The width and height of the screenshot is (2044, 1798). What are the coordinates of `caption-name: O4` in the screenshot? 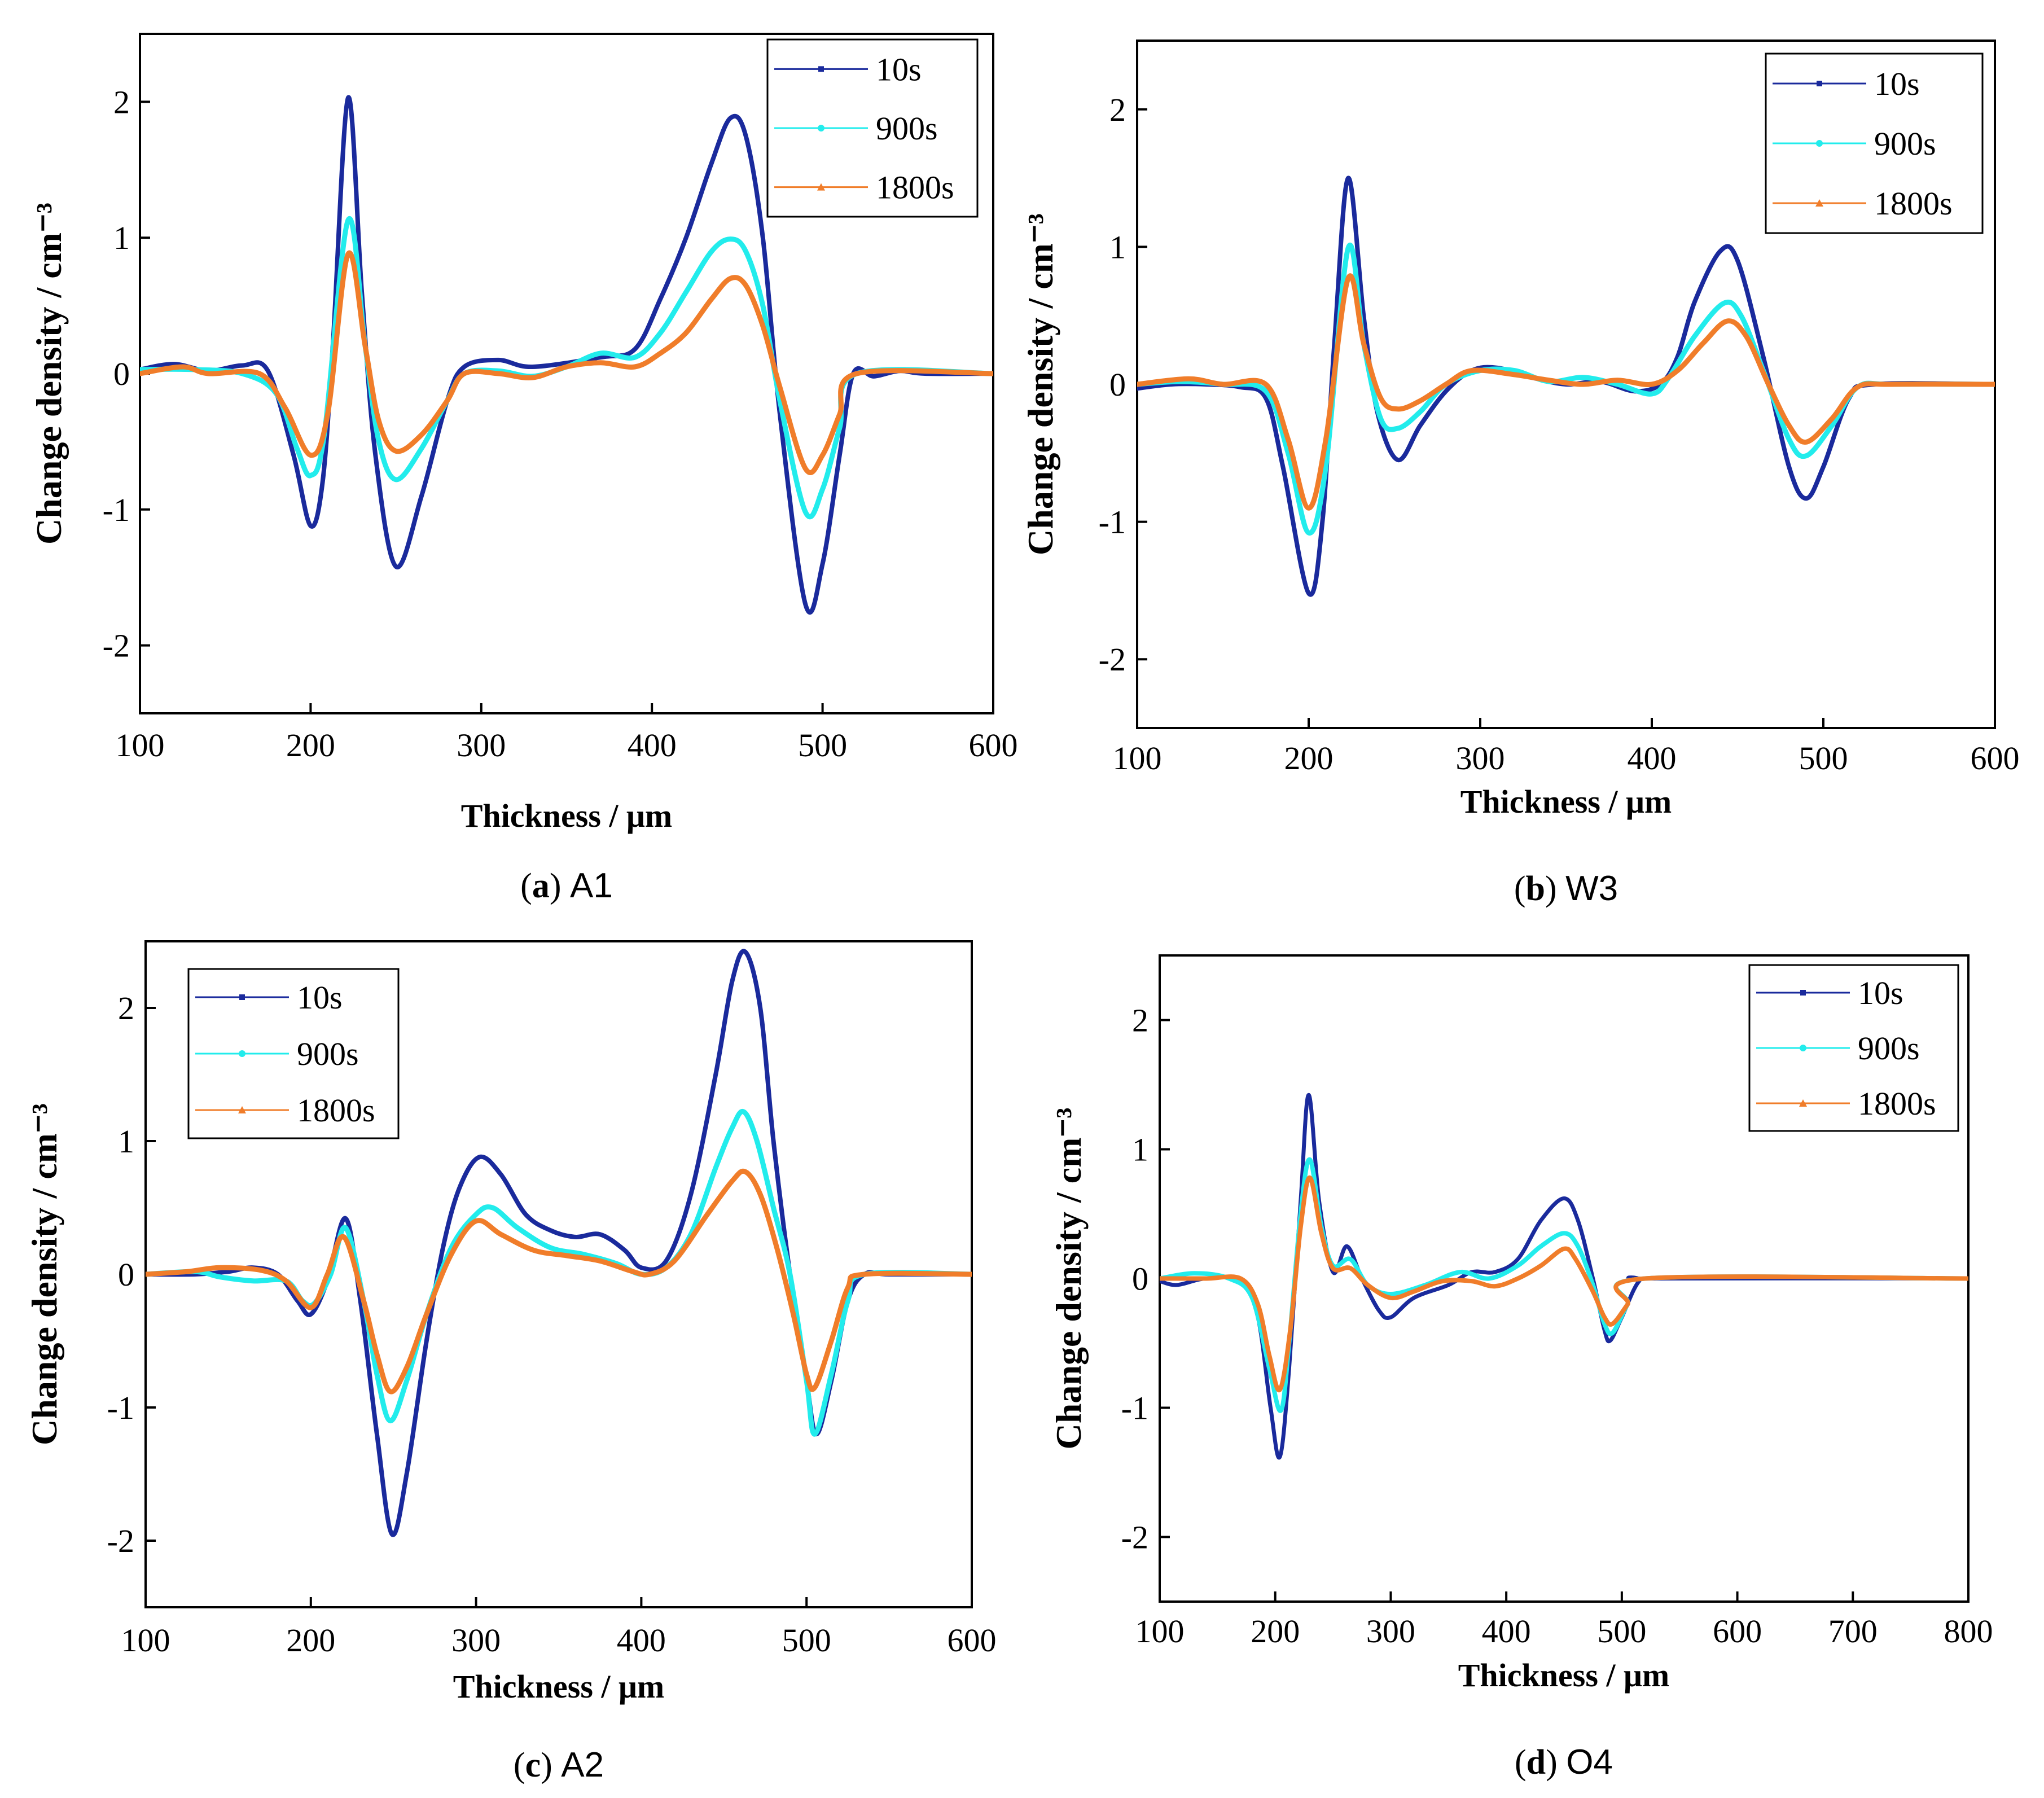 It's located at (1589, 1762).